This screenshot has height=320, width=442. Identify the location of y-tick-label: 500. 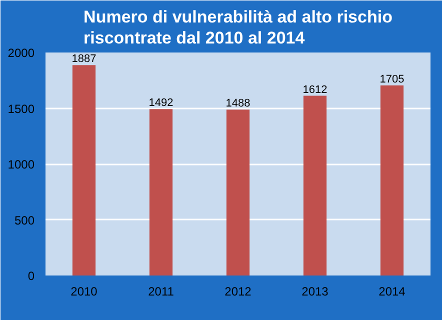
(24, 220).